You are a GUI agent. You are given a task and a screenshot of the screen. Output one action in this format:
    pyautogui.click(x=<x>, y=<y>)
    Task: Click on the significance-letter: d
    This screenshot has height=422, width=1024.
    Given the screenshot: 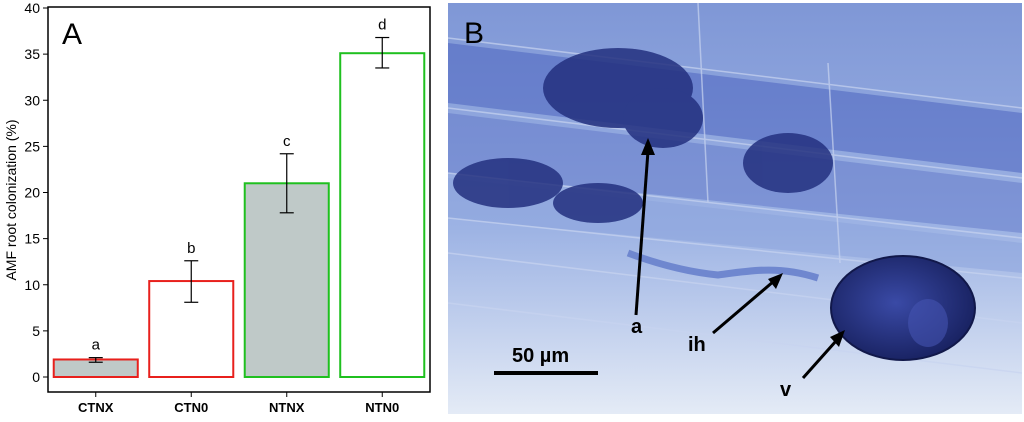 What is the action you would take?
    pyautogui.click(x=382, y=25)
    